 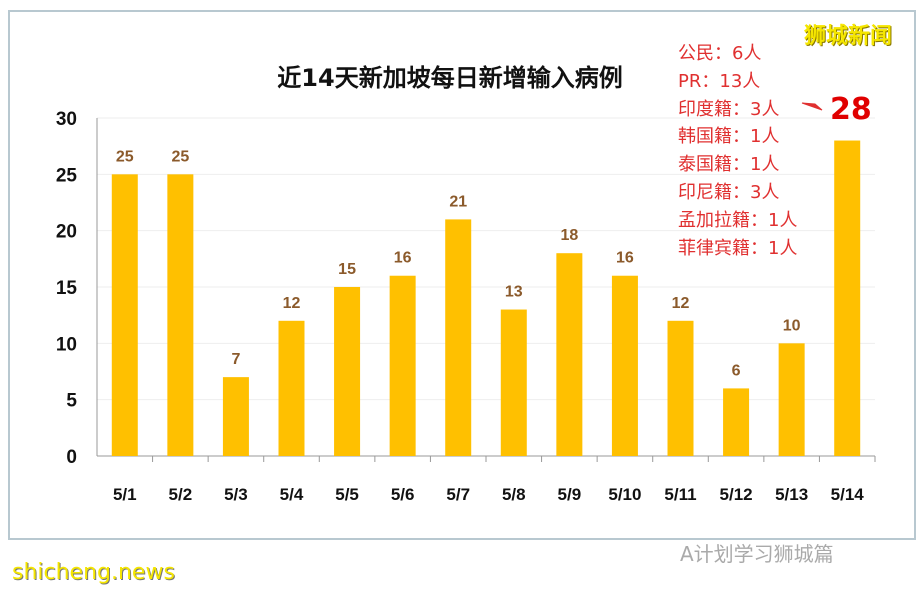 I want to click on y-tick-label: 5, so click(x=71, y=401).